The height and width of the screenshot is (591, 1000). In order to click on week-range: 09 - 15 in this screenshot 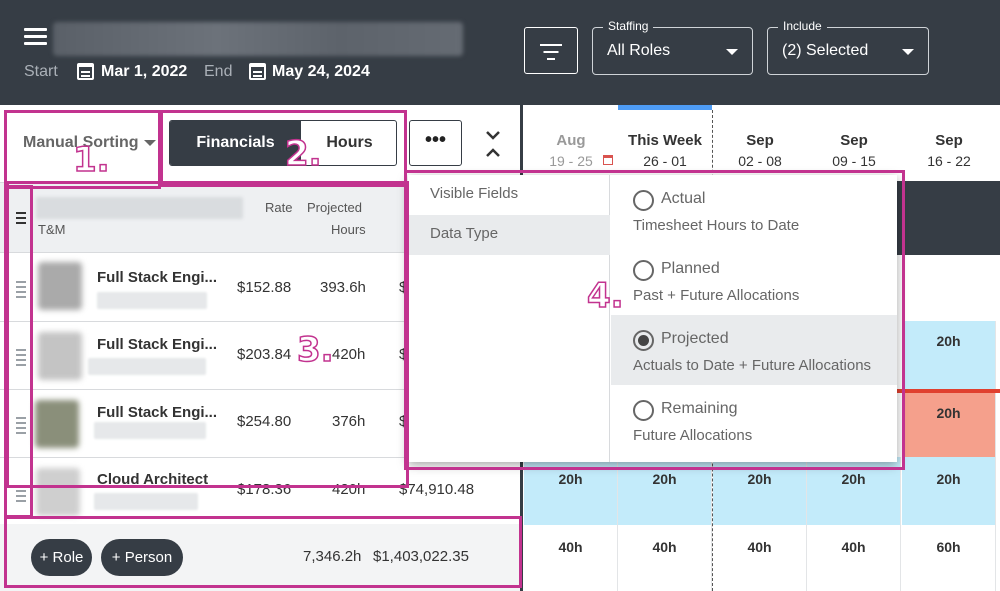, I will do `click(854, 161)`.